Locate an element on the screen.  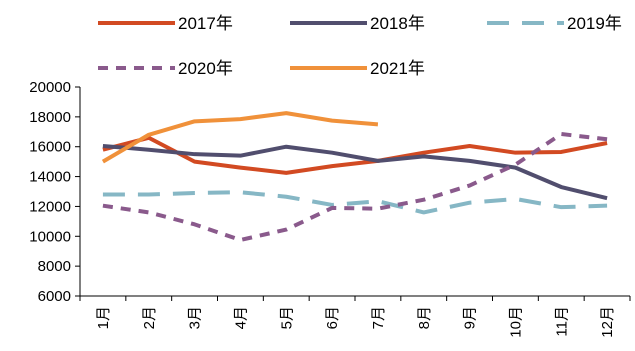
legend-label: 2021年 is located at coordinates (397, 68).